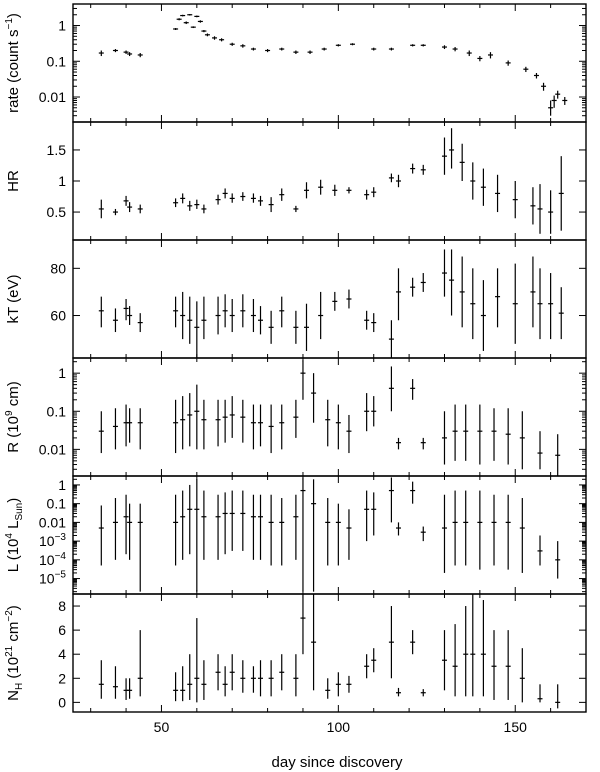 The height and width of the screenshot is (772, 600). What do you see at coordinates (58, 268) in the screenshot?
I see `y-tick-label: 80` at bounding box center [58, 268].